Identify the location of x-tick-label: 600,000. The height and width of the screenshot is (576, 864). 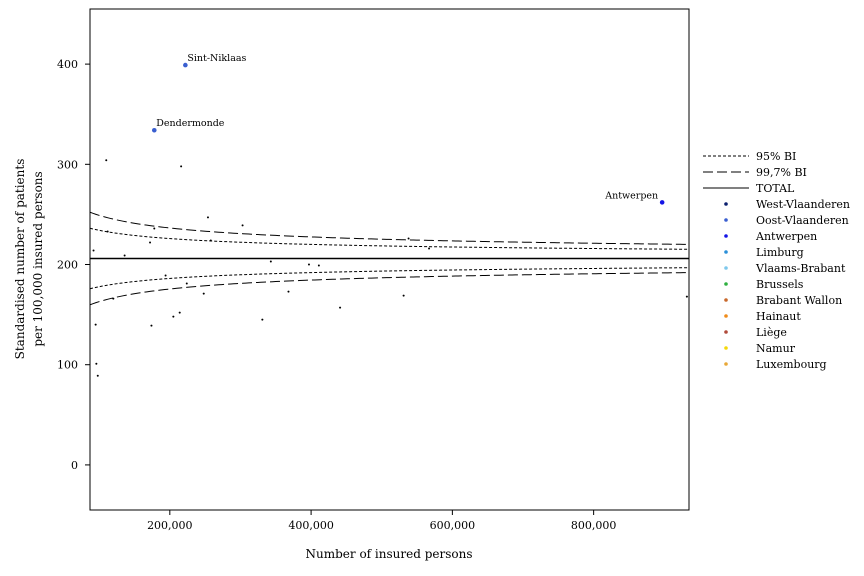
(453, 525).